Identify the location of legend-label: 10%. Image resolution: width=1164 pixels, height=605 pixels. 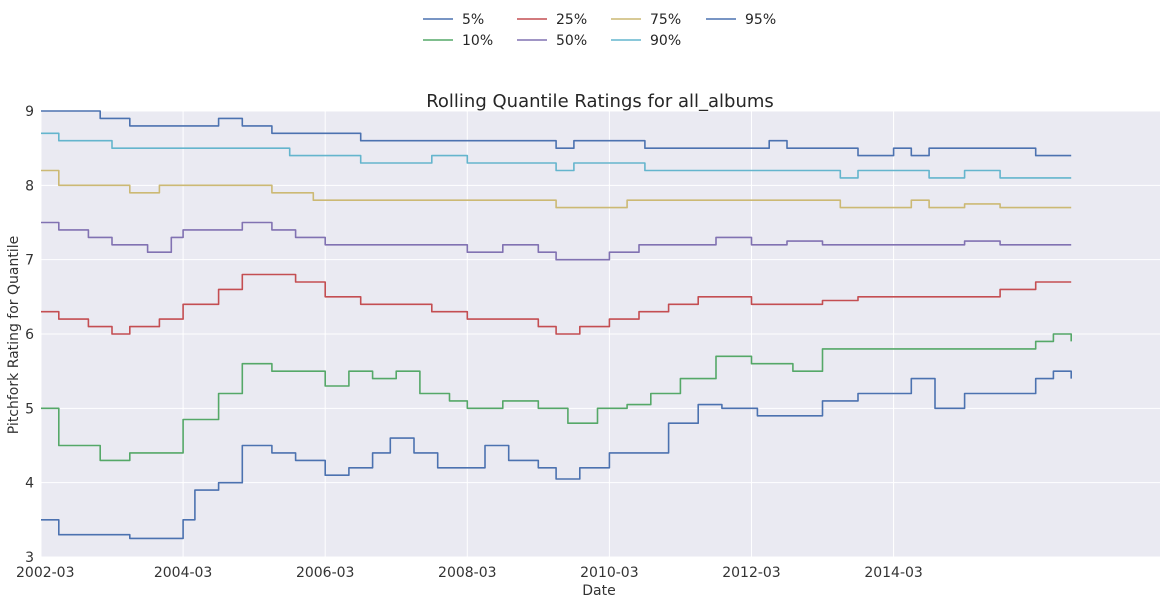
(477, 41).